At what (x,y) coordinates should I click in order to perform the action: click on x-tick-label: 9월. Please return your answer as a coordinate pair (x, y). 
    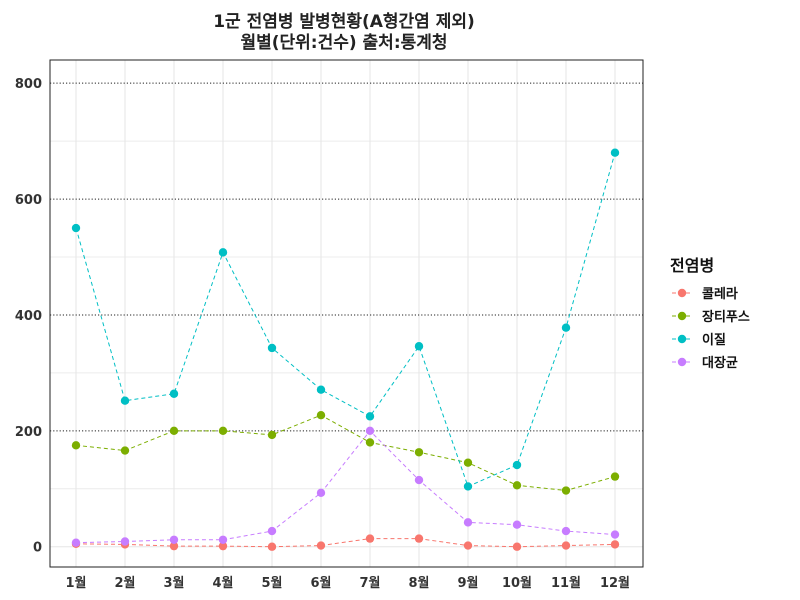
    Looking at the image, I should click on (467, 583).